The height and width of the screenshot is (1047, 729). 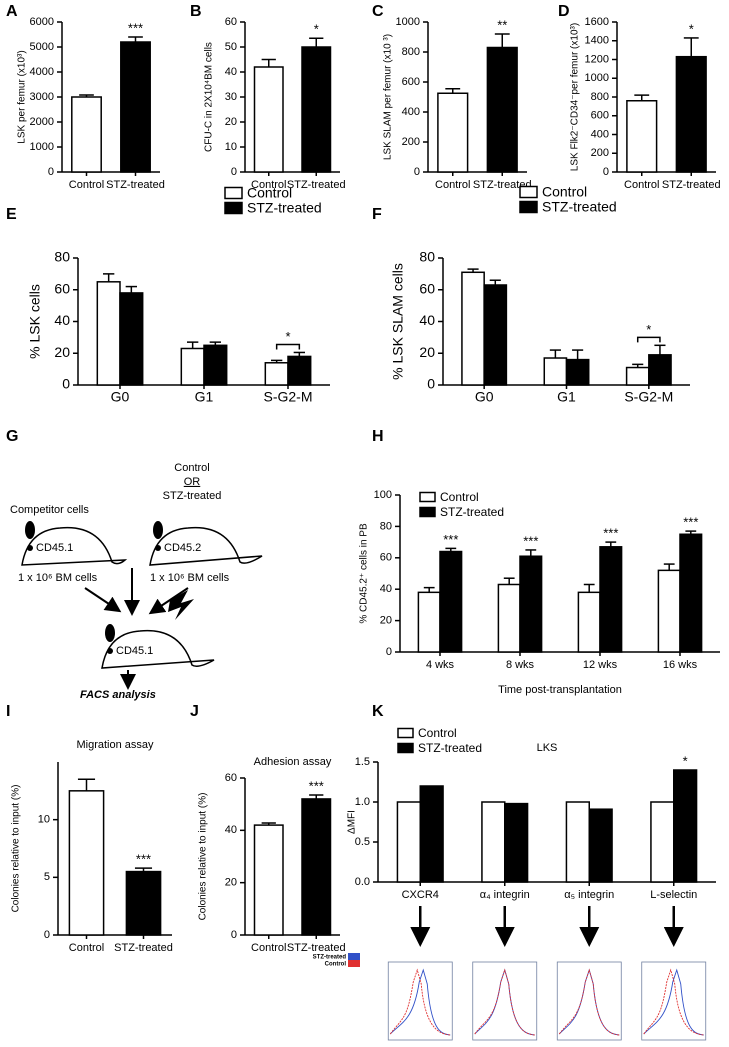 I want to click on panel-label: A, so click(x=12, y=11).